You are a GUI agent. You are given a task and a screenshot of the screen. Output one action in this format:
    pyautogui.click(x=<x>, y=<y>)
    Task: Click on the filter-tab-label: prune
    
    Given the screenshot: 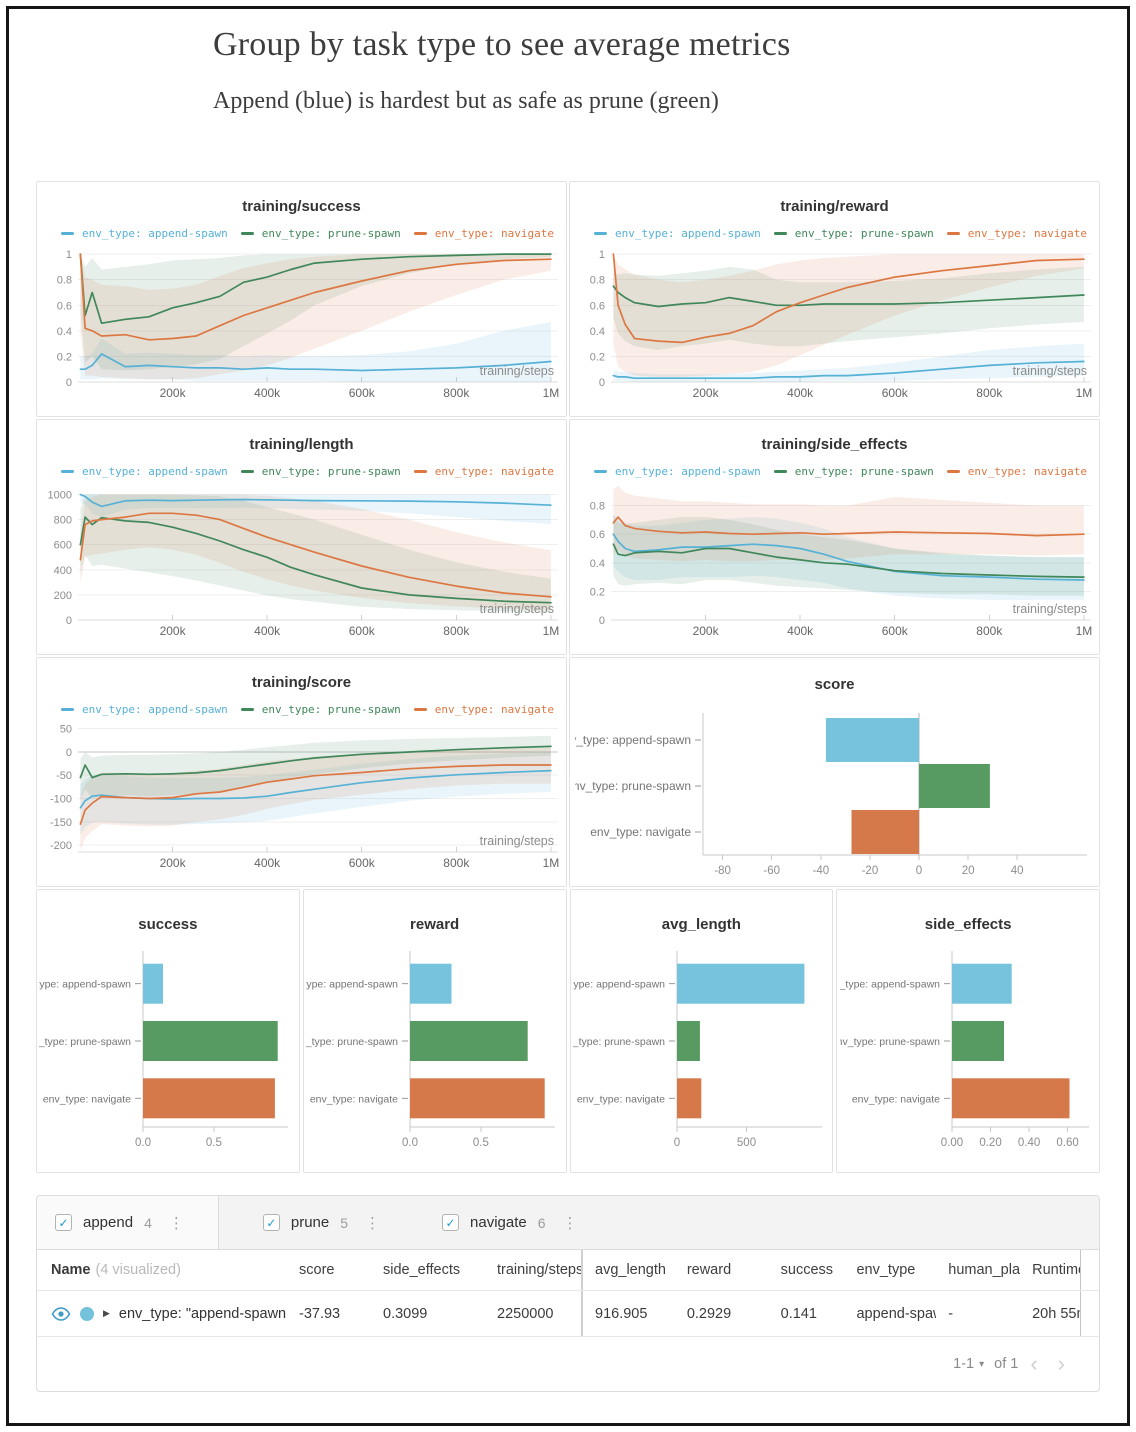 What is the action you would take?
    pyautogui.click(x=310, y=1222)
    